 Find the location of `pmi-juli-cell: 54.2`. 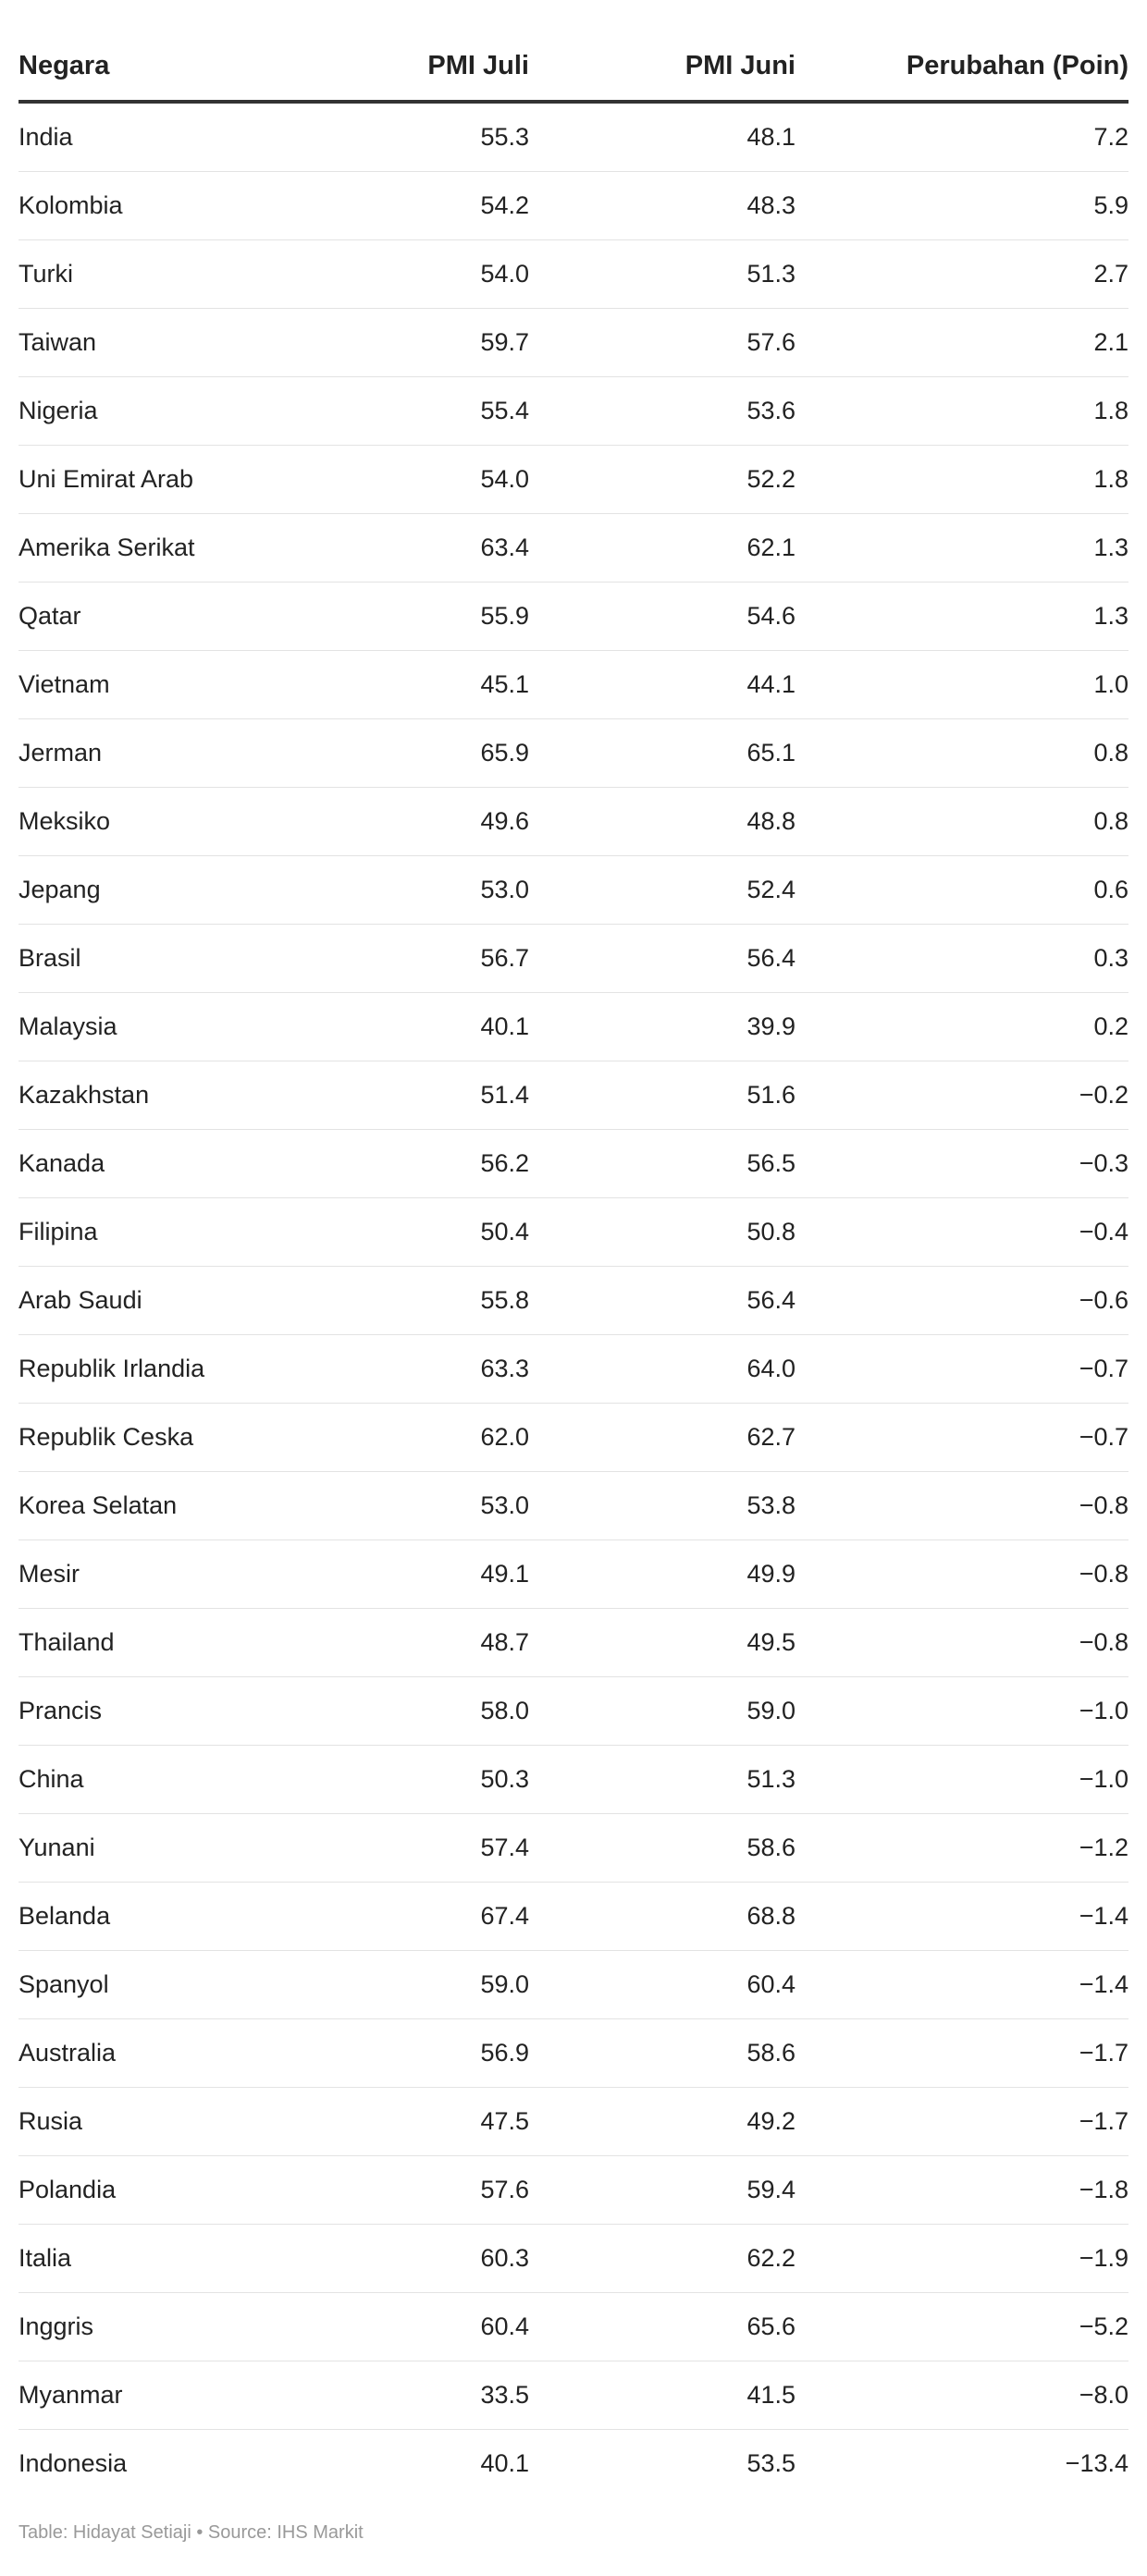

pmi-juli-cell: 54.2 is located at coordinates (413, 205).